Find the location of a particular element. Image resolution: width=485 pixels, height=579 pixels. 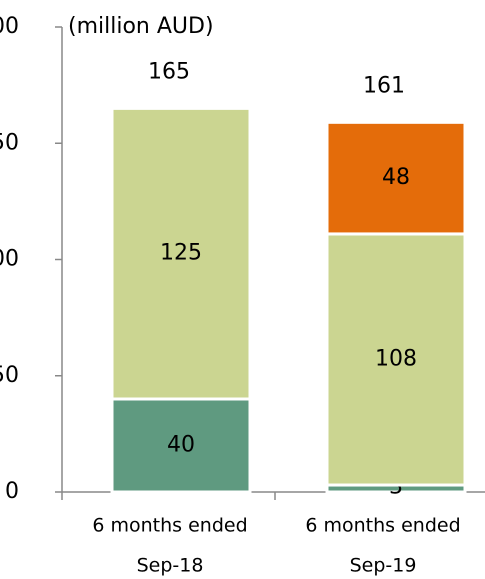

data-label: 108 is located at coordinates (396, 358).